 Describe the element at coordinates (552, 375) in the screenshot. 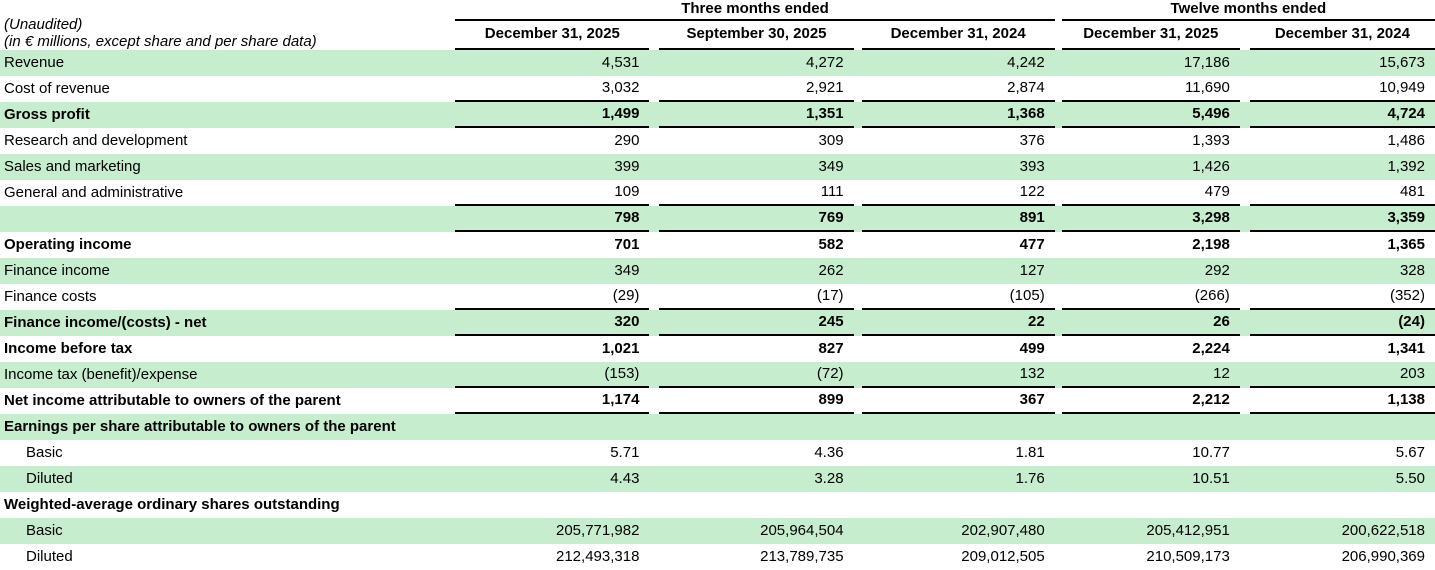

I see `cell-value: (153)` at that location.